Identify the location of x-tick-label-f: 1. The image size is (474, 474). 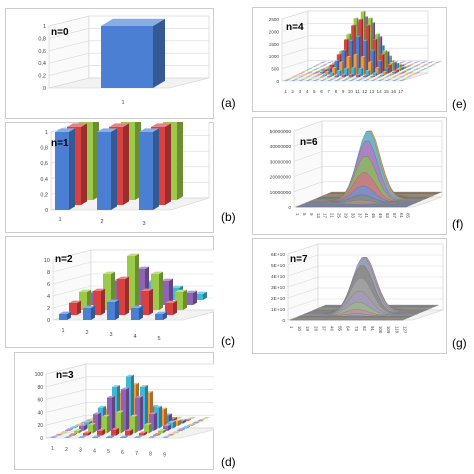
(297, 214).